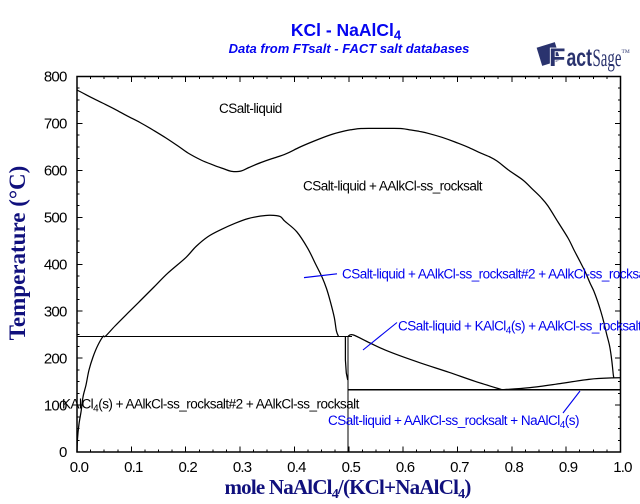 The height and width of the screenshot is (504, 640). Describe the element at coordinates (63, 452) in the screenshot. I see `svg-text: 0` at that location.